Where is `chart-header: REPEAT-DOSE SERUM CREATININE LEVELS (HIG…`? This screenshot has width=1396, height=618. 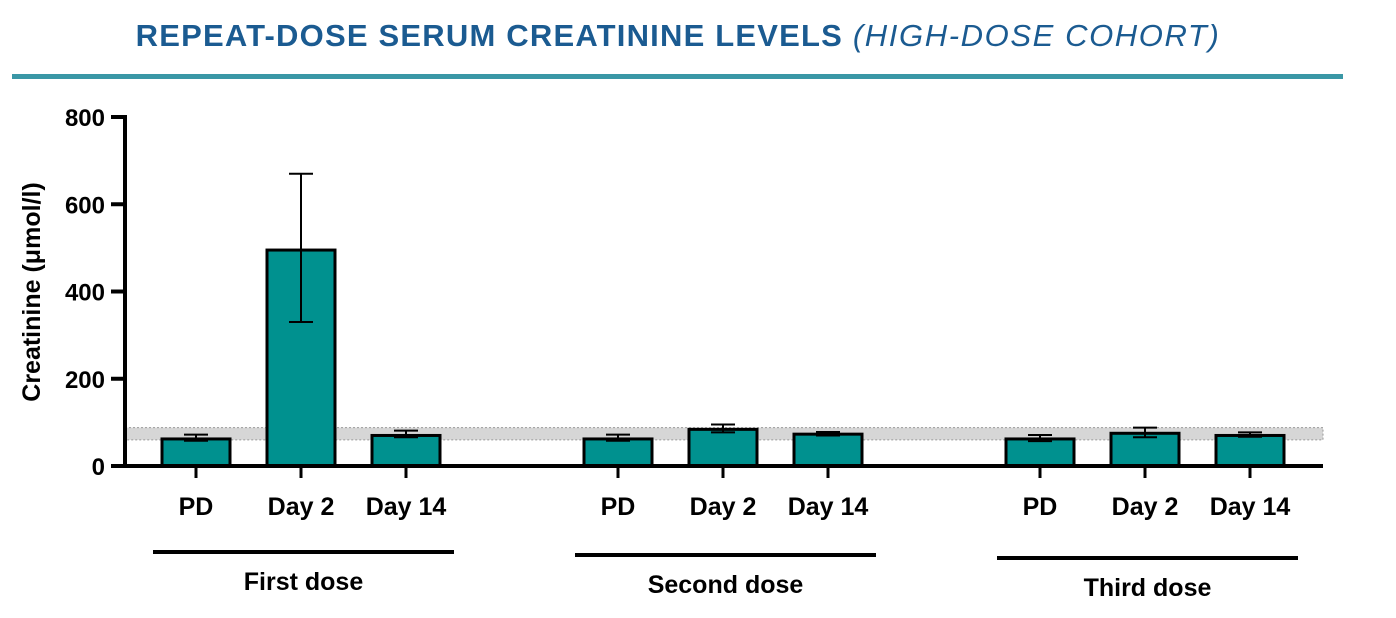
chart-header: REPEAT-DOSE SERUM CREATININE LEVELS (HIG… is located at coordinates (698, 40).